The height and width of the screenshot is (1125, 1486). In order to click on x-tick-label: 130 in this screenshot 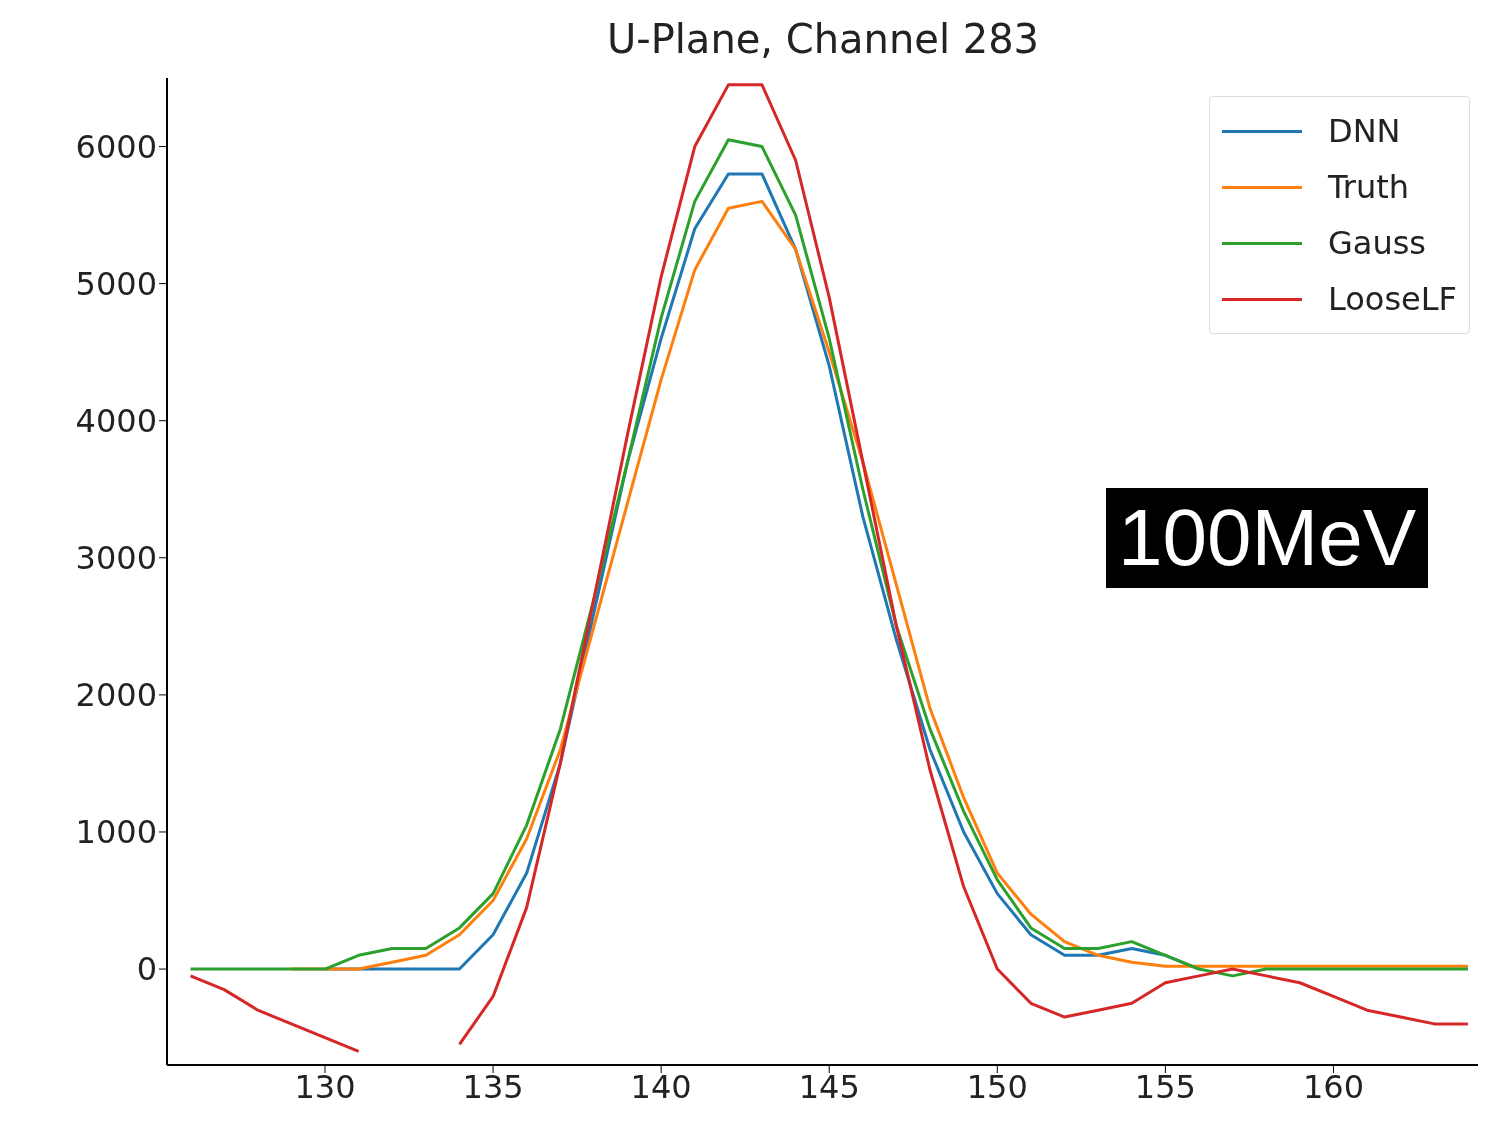, I will do `click(325, 1086)`.